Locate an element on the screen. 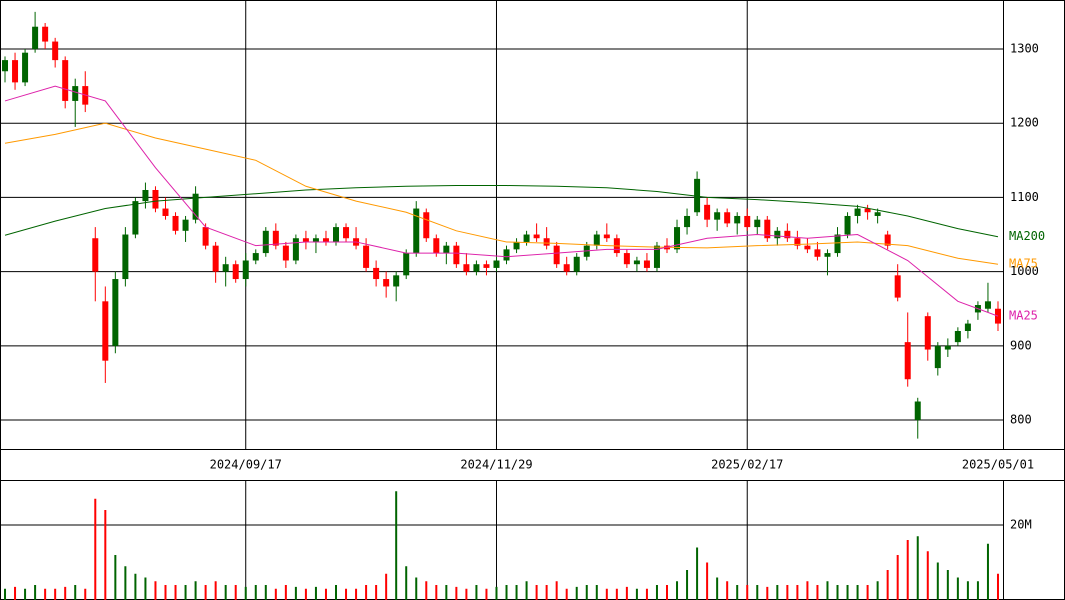 The height and width of the screenshot is (600, 1065). y-tick-label: 1100 is located at coordinates (1024, 197).